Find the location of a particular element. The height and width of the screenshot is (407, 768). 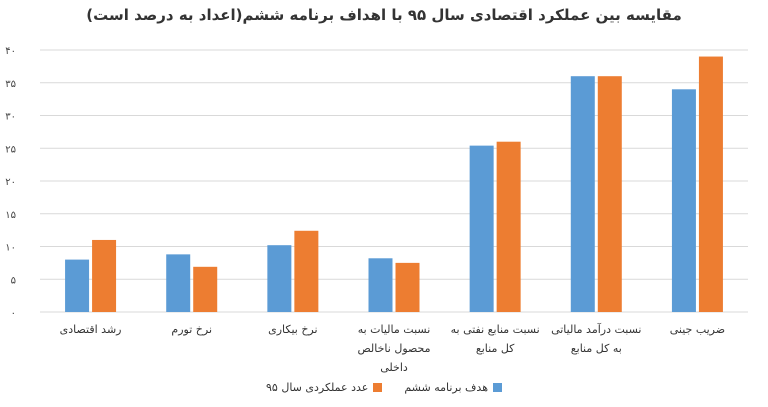

y-tick-label: ۳۰ is located at coordinates (10, 117).